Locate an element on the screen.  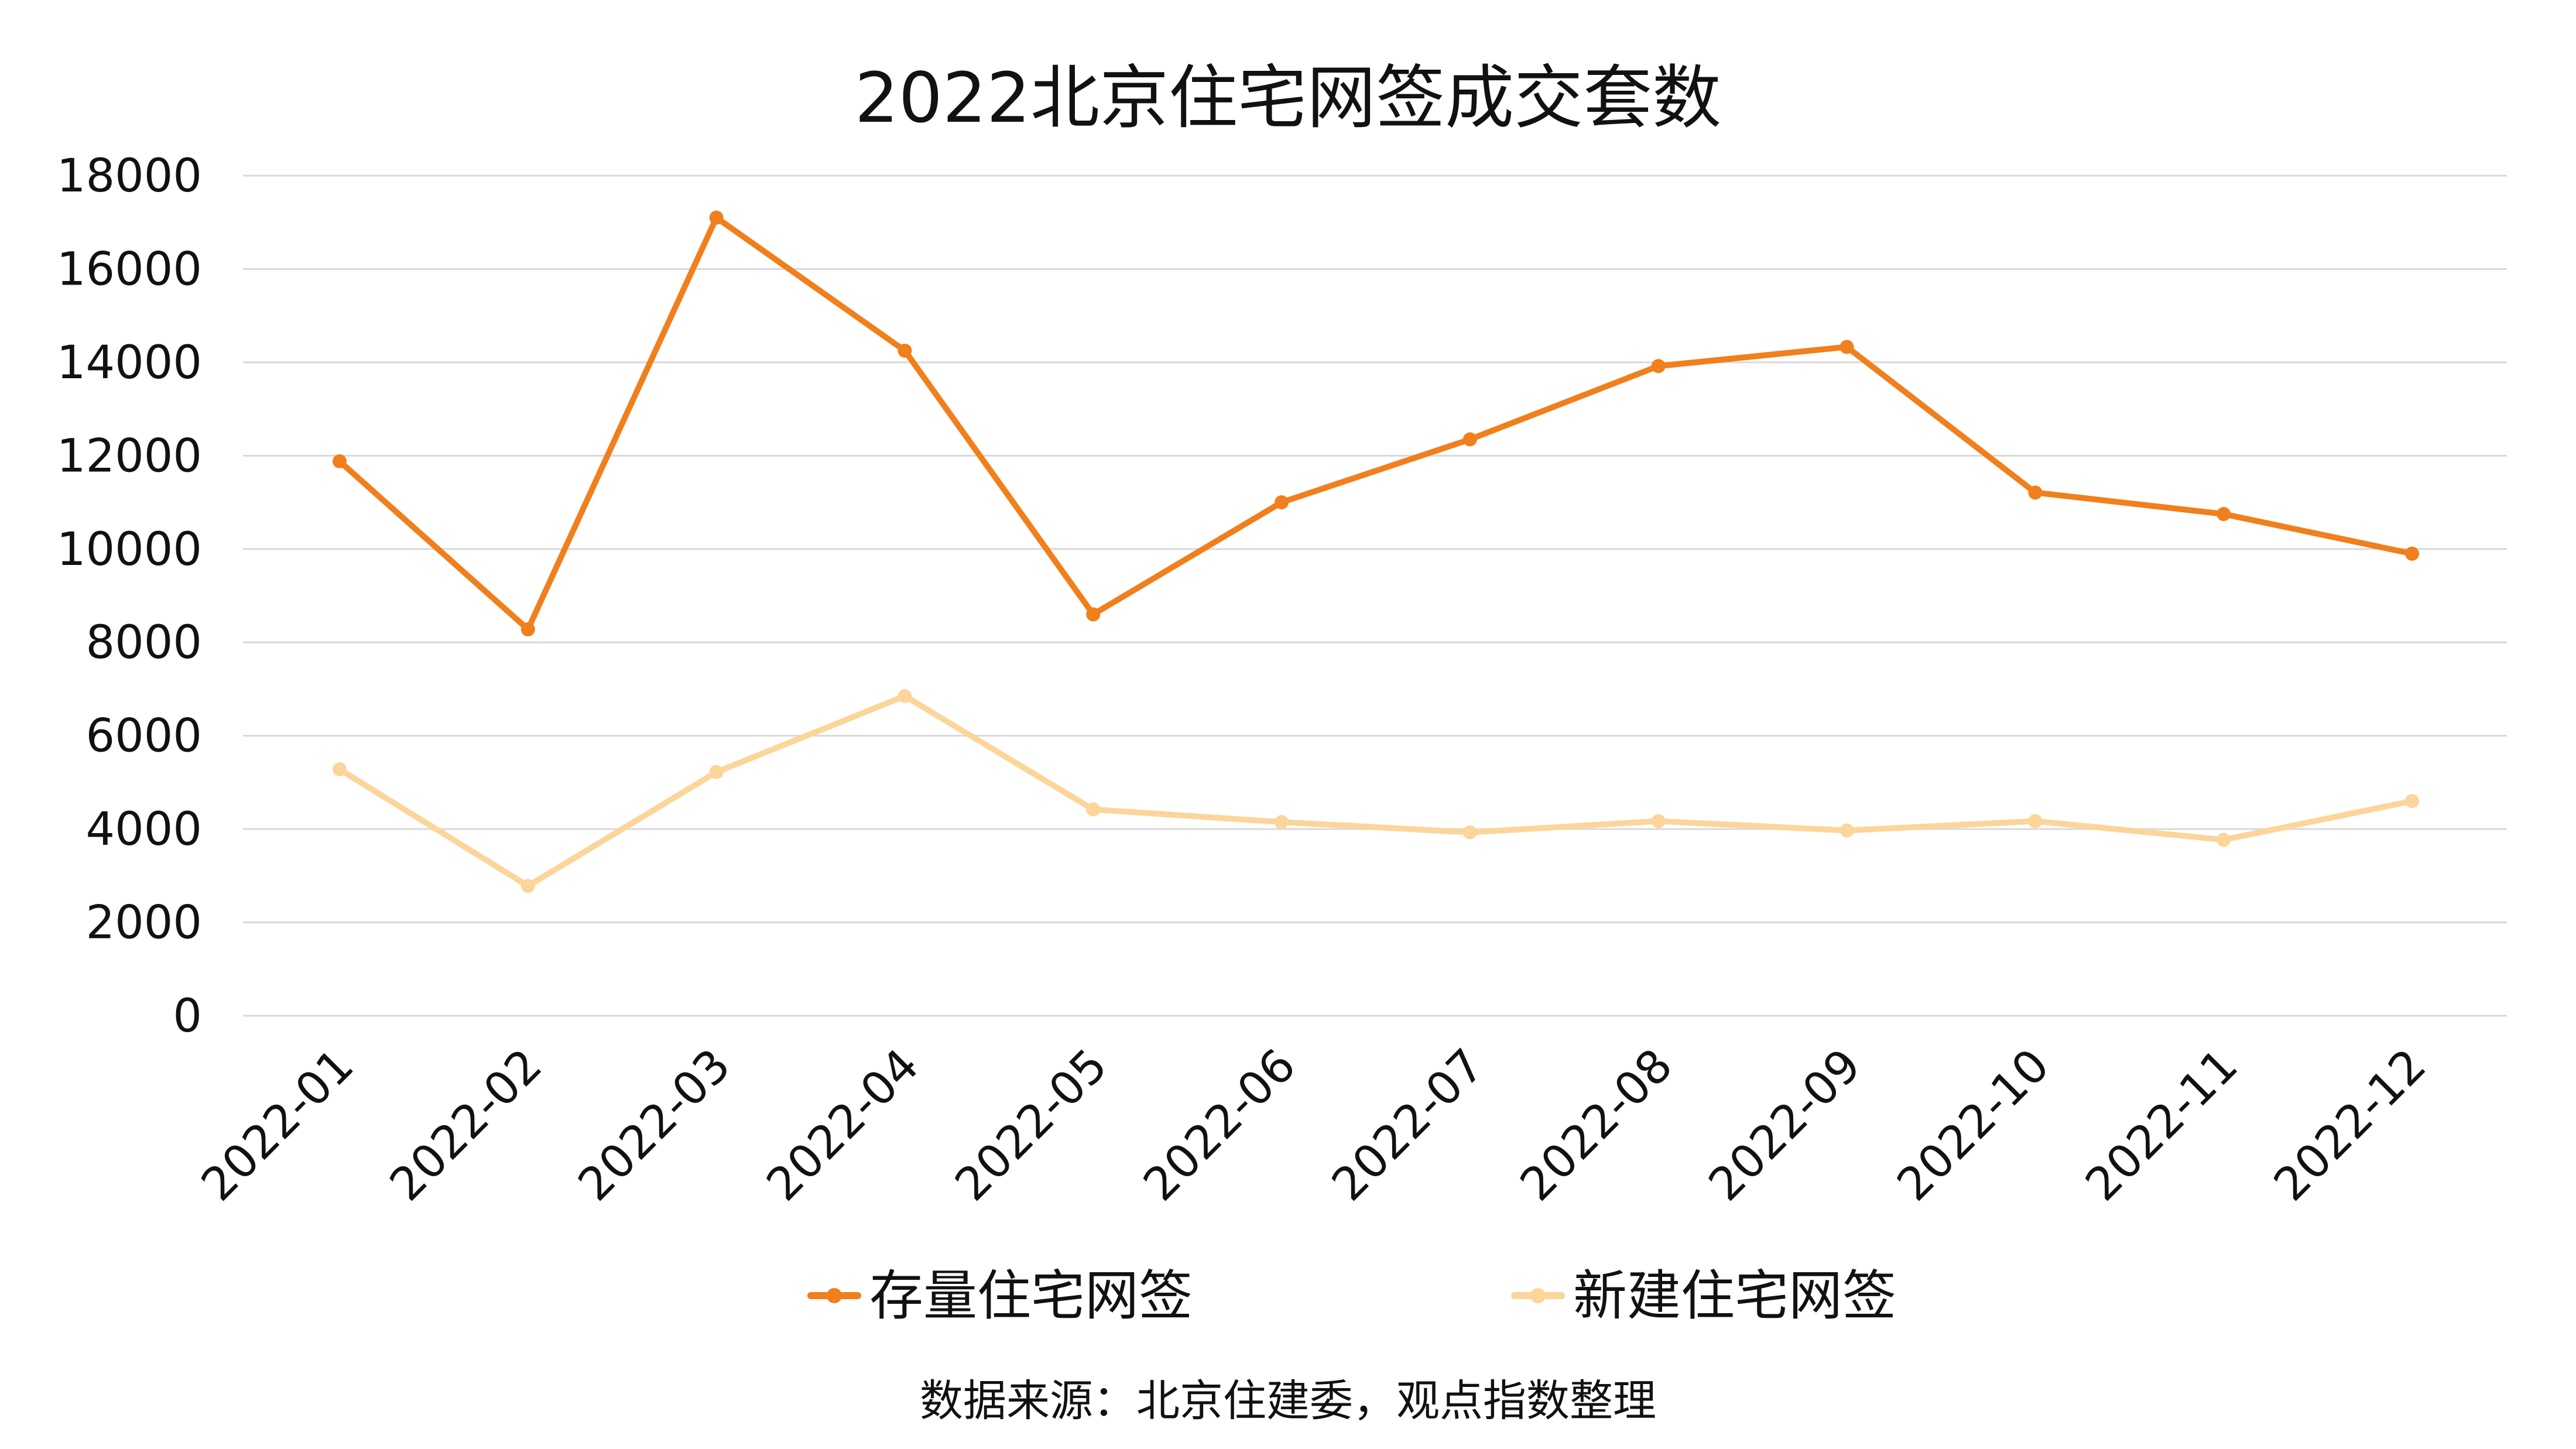
x-tick-label: 2022-08 is located at coordinates (1596, 1125).